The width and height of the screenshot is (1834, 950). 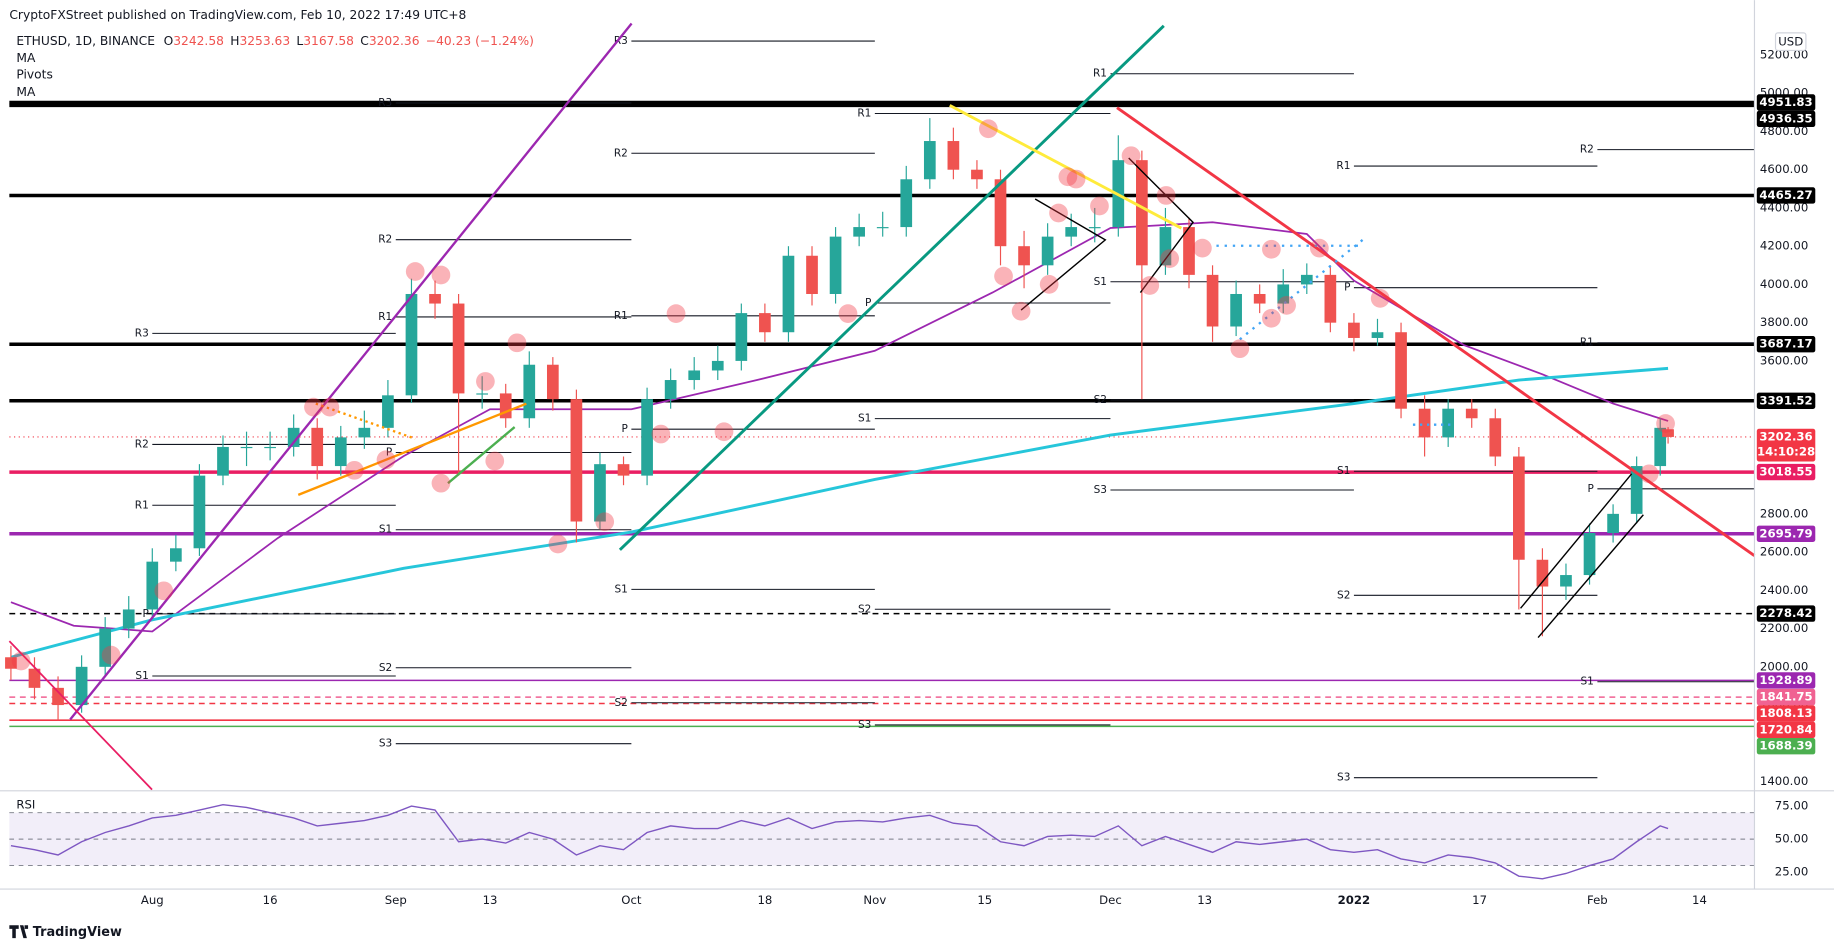 What do you see at coordinates (1597, 900) in the screenshot?
I see `x-tick-label: Feb` at bounding box center [1597, 900].